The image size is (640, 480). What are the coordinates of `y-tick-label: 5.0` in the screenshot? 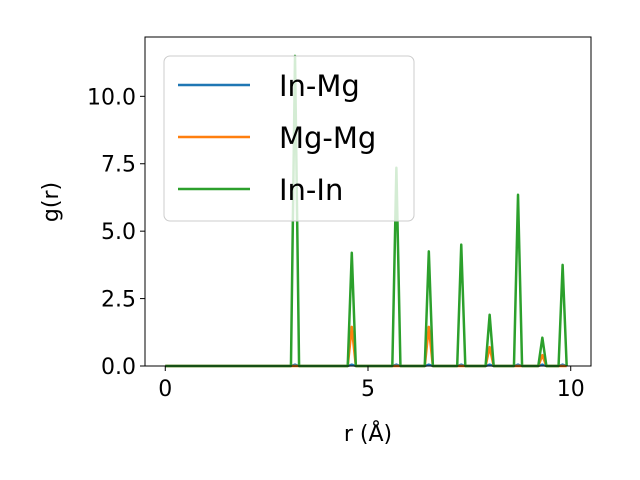 It's located at (118, 232).